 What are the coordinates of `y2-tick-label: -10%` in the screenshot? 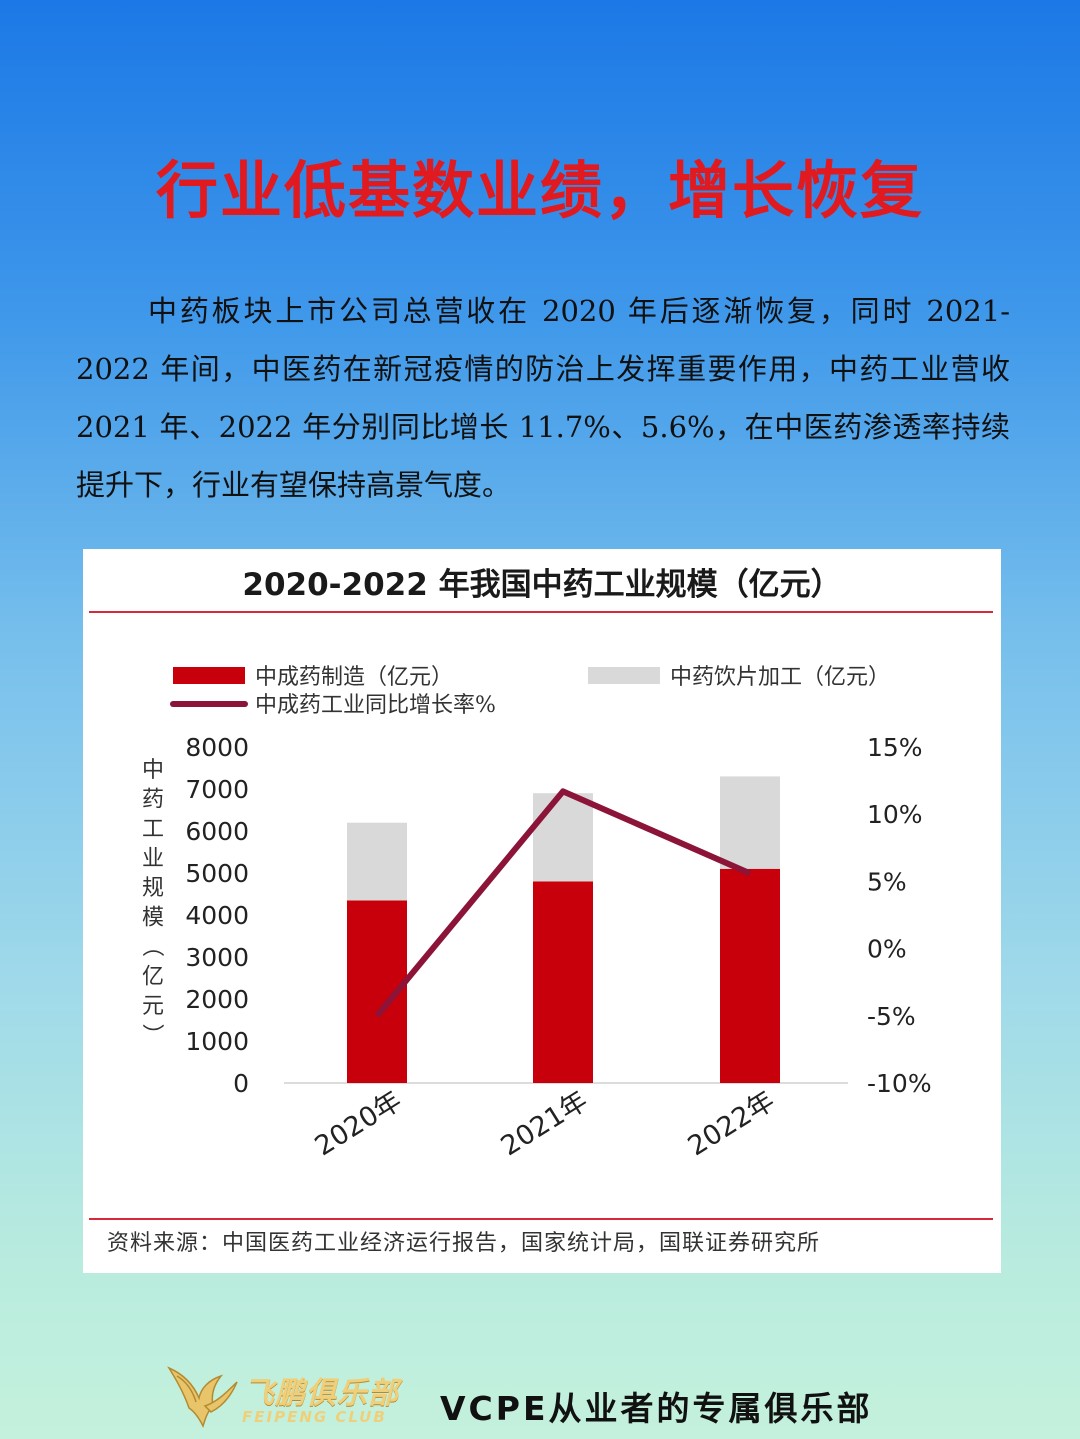 It's located at (899, 1083).